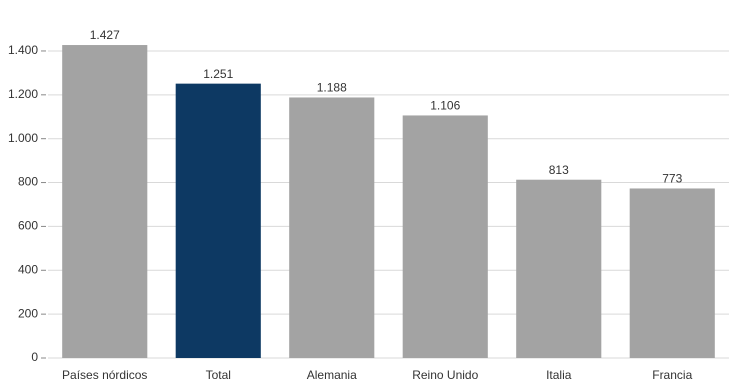 This screenshot has width=729, height=386. What do you see at coordinates (23, 138) in the screenshot?
I see `y-tick-label: 1.000` at bounding box center [23, 138].